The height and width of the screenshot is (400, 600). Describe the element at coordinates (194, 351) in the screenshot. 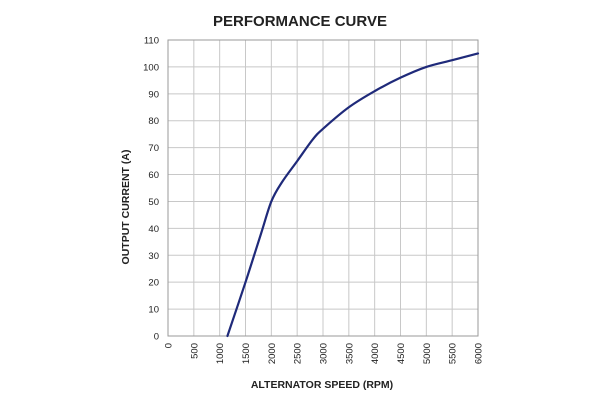

I see `x-tick-label: 500` at that location.